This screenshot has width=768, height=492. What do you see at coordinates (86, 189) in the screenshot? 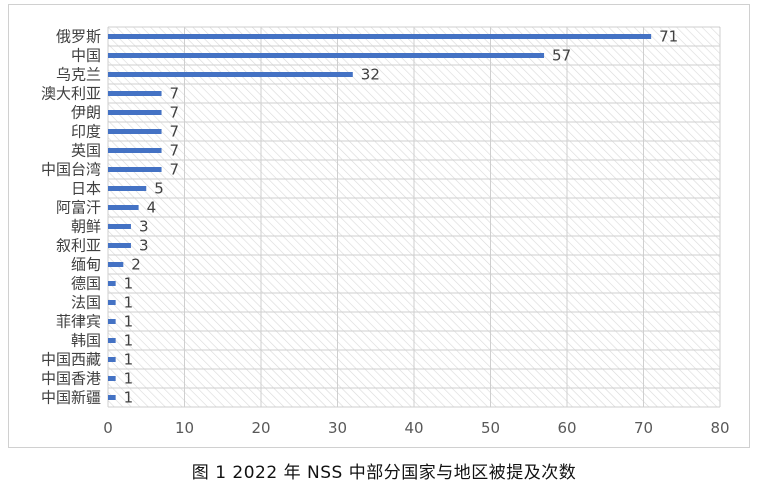
I see `category-label: 日本` at bounding box center [86, 189].